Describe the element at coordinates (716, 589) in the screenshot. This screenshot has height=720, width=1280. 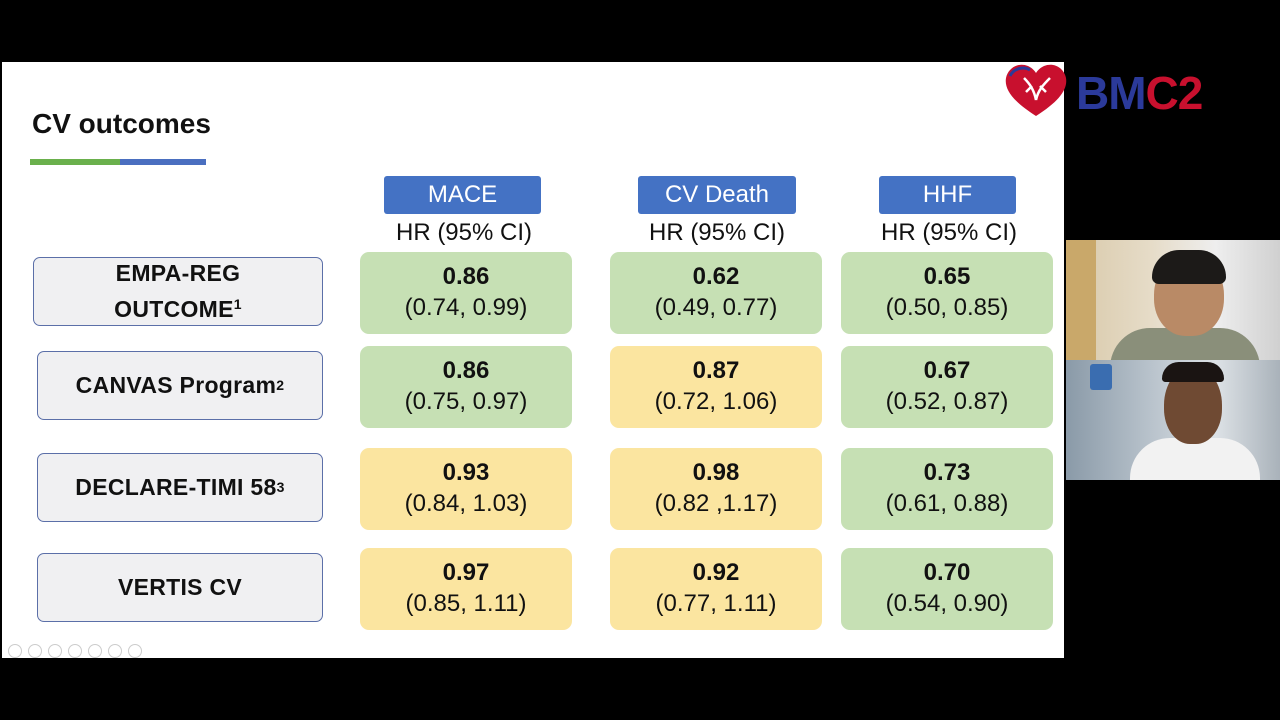
I see `table-cell: 0.92 (0.77, 1.11)` at that location.